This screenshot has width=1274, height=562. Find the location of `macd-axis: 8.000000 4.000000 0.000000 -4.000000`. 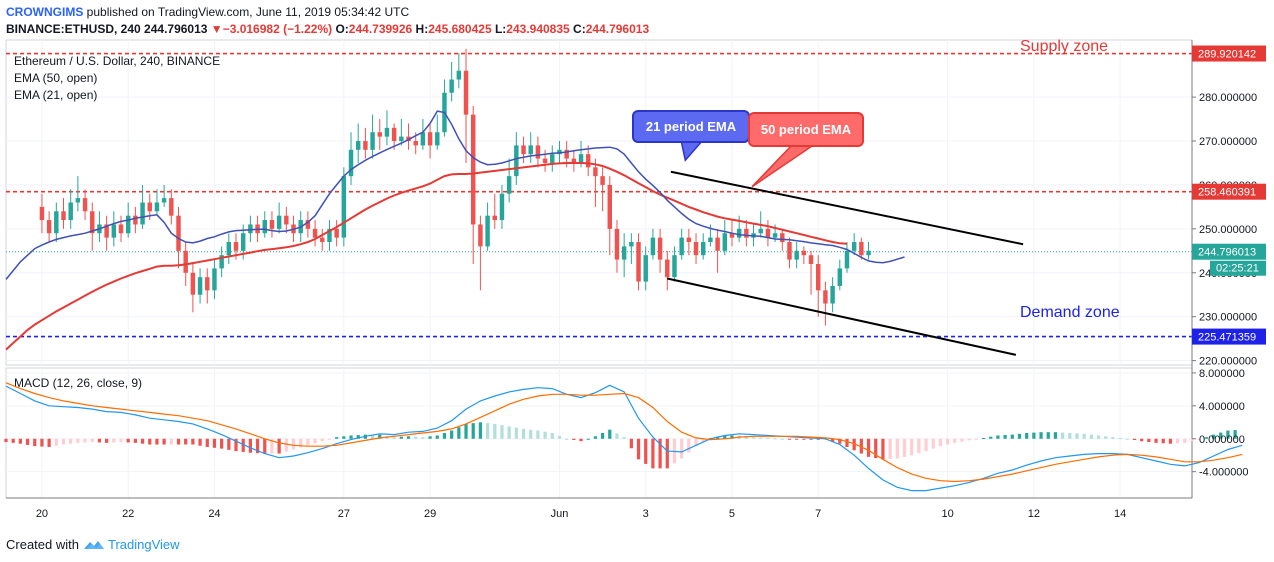

macd-axis: 8.000000 4.000000 0.000000 -4.000000 is located at coordinates (1220, 423).